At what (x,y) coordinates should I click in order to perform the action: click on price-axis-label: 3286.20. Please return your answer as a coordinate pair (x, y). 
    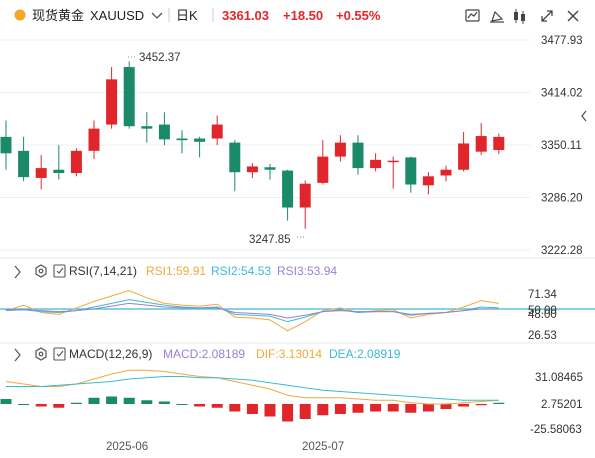
    Looking at the image, I should click on (562, 198).